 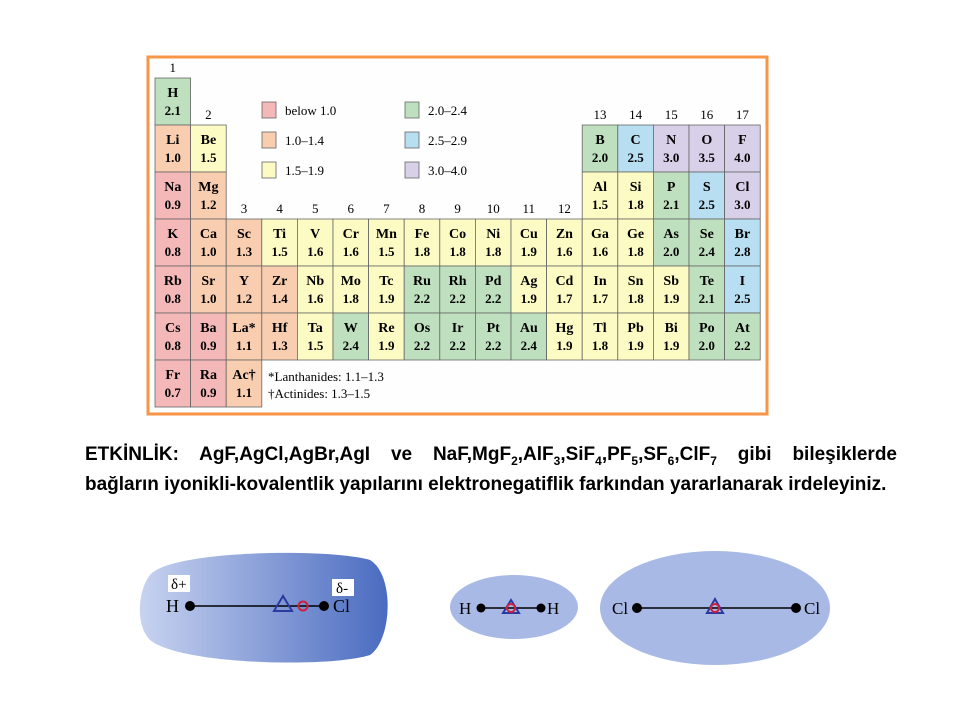 What do you see at coordinates (208, 392) in the screenshot?
I see `element-value: 0.9` at bounding box center [208, 392].